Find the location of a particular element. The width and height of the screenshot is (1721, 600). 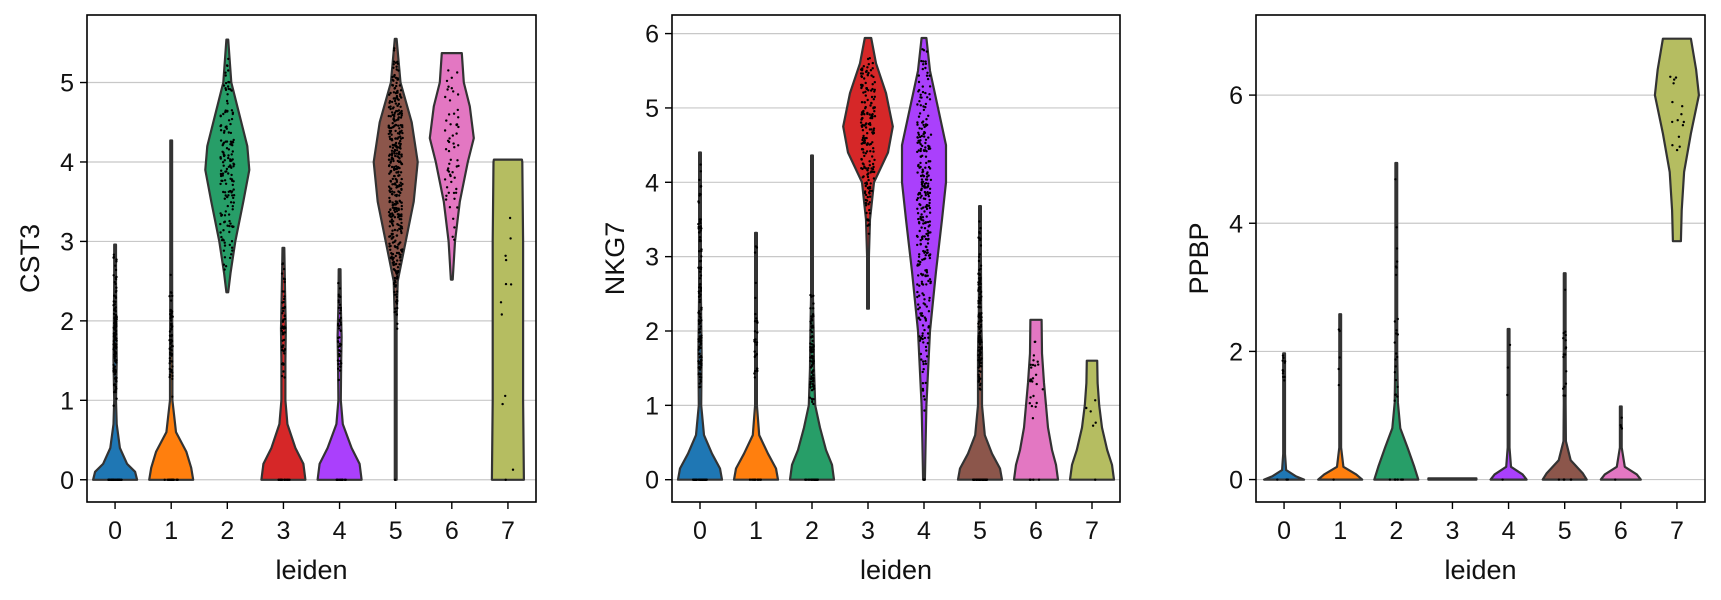

y-axis-label: PPBP is located at coordinates (1199, 258).